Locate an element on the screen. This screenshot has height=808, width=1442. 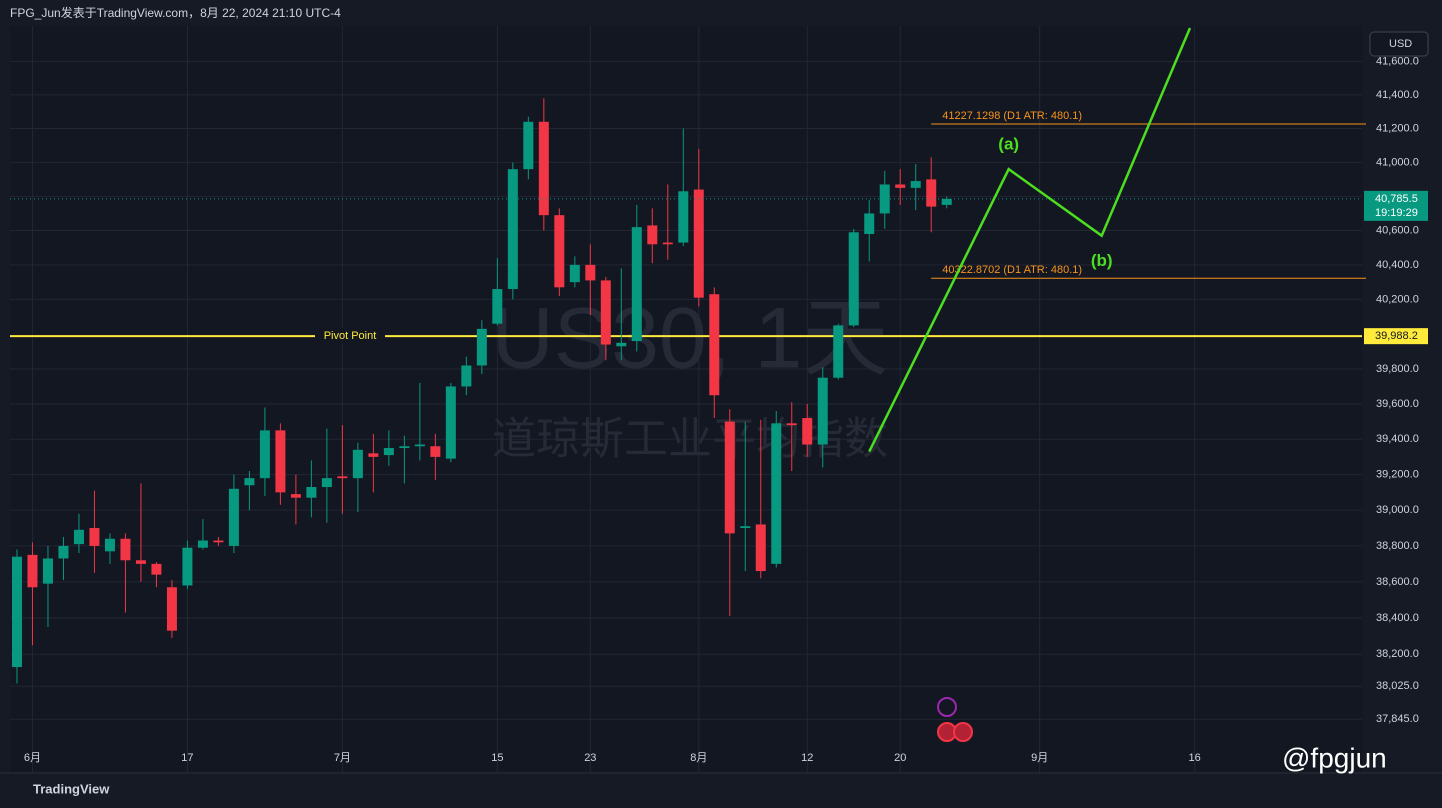
currency-label: USD is located at coordinates (1400, 44).